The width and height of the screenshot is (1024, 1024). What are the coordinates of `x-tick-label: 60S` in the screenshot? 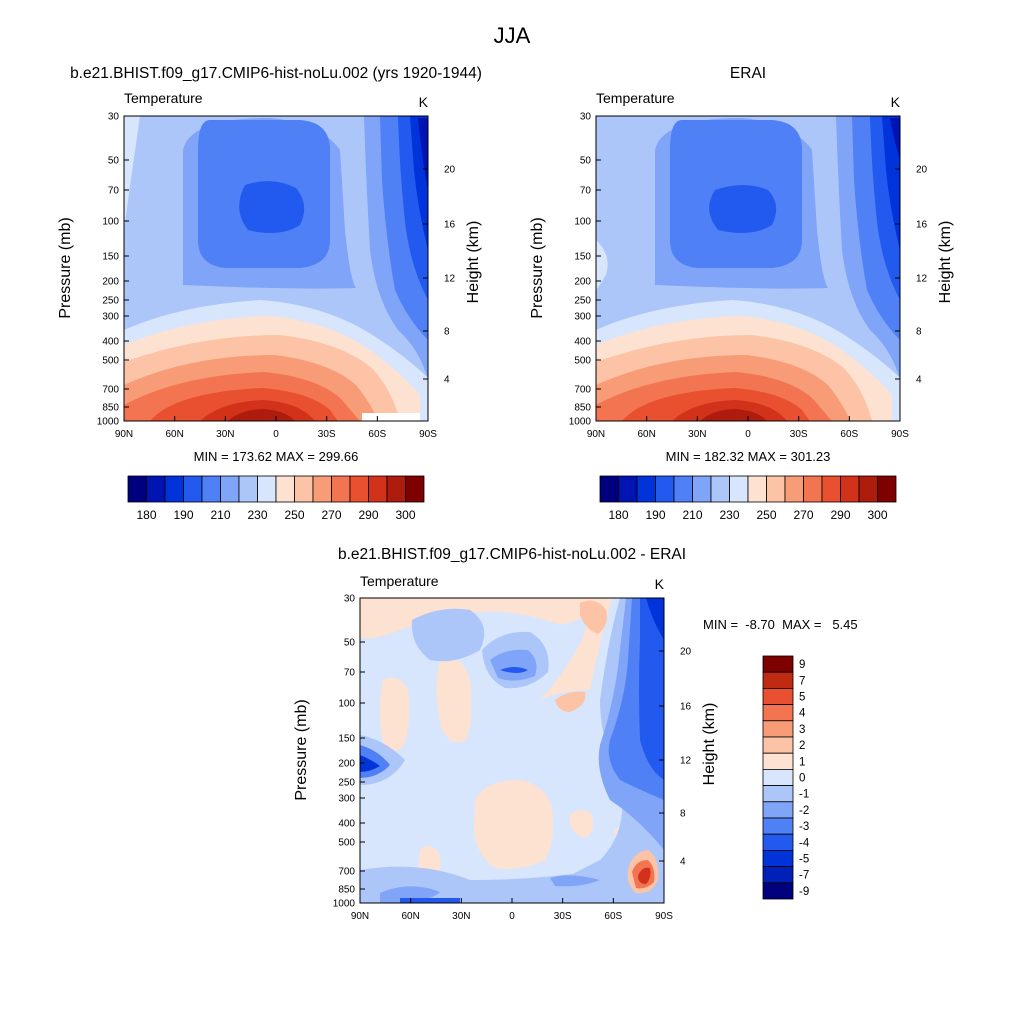 It's located at (613, 916).